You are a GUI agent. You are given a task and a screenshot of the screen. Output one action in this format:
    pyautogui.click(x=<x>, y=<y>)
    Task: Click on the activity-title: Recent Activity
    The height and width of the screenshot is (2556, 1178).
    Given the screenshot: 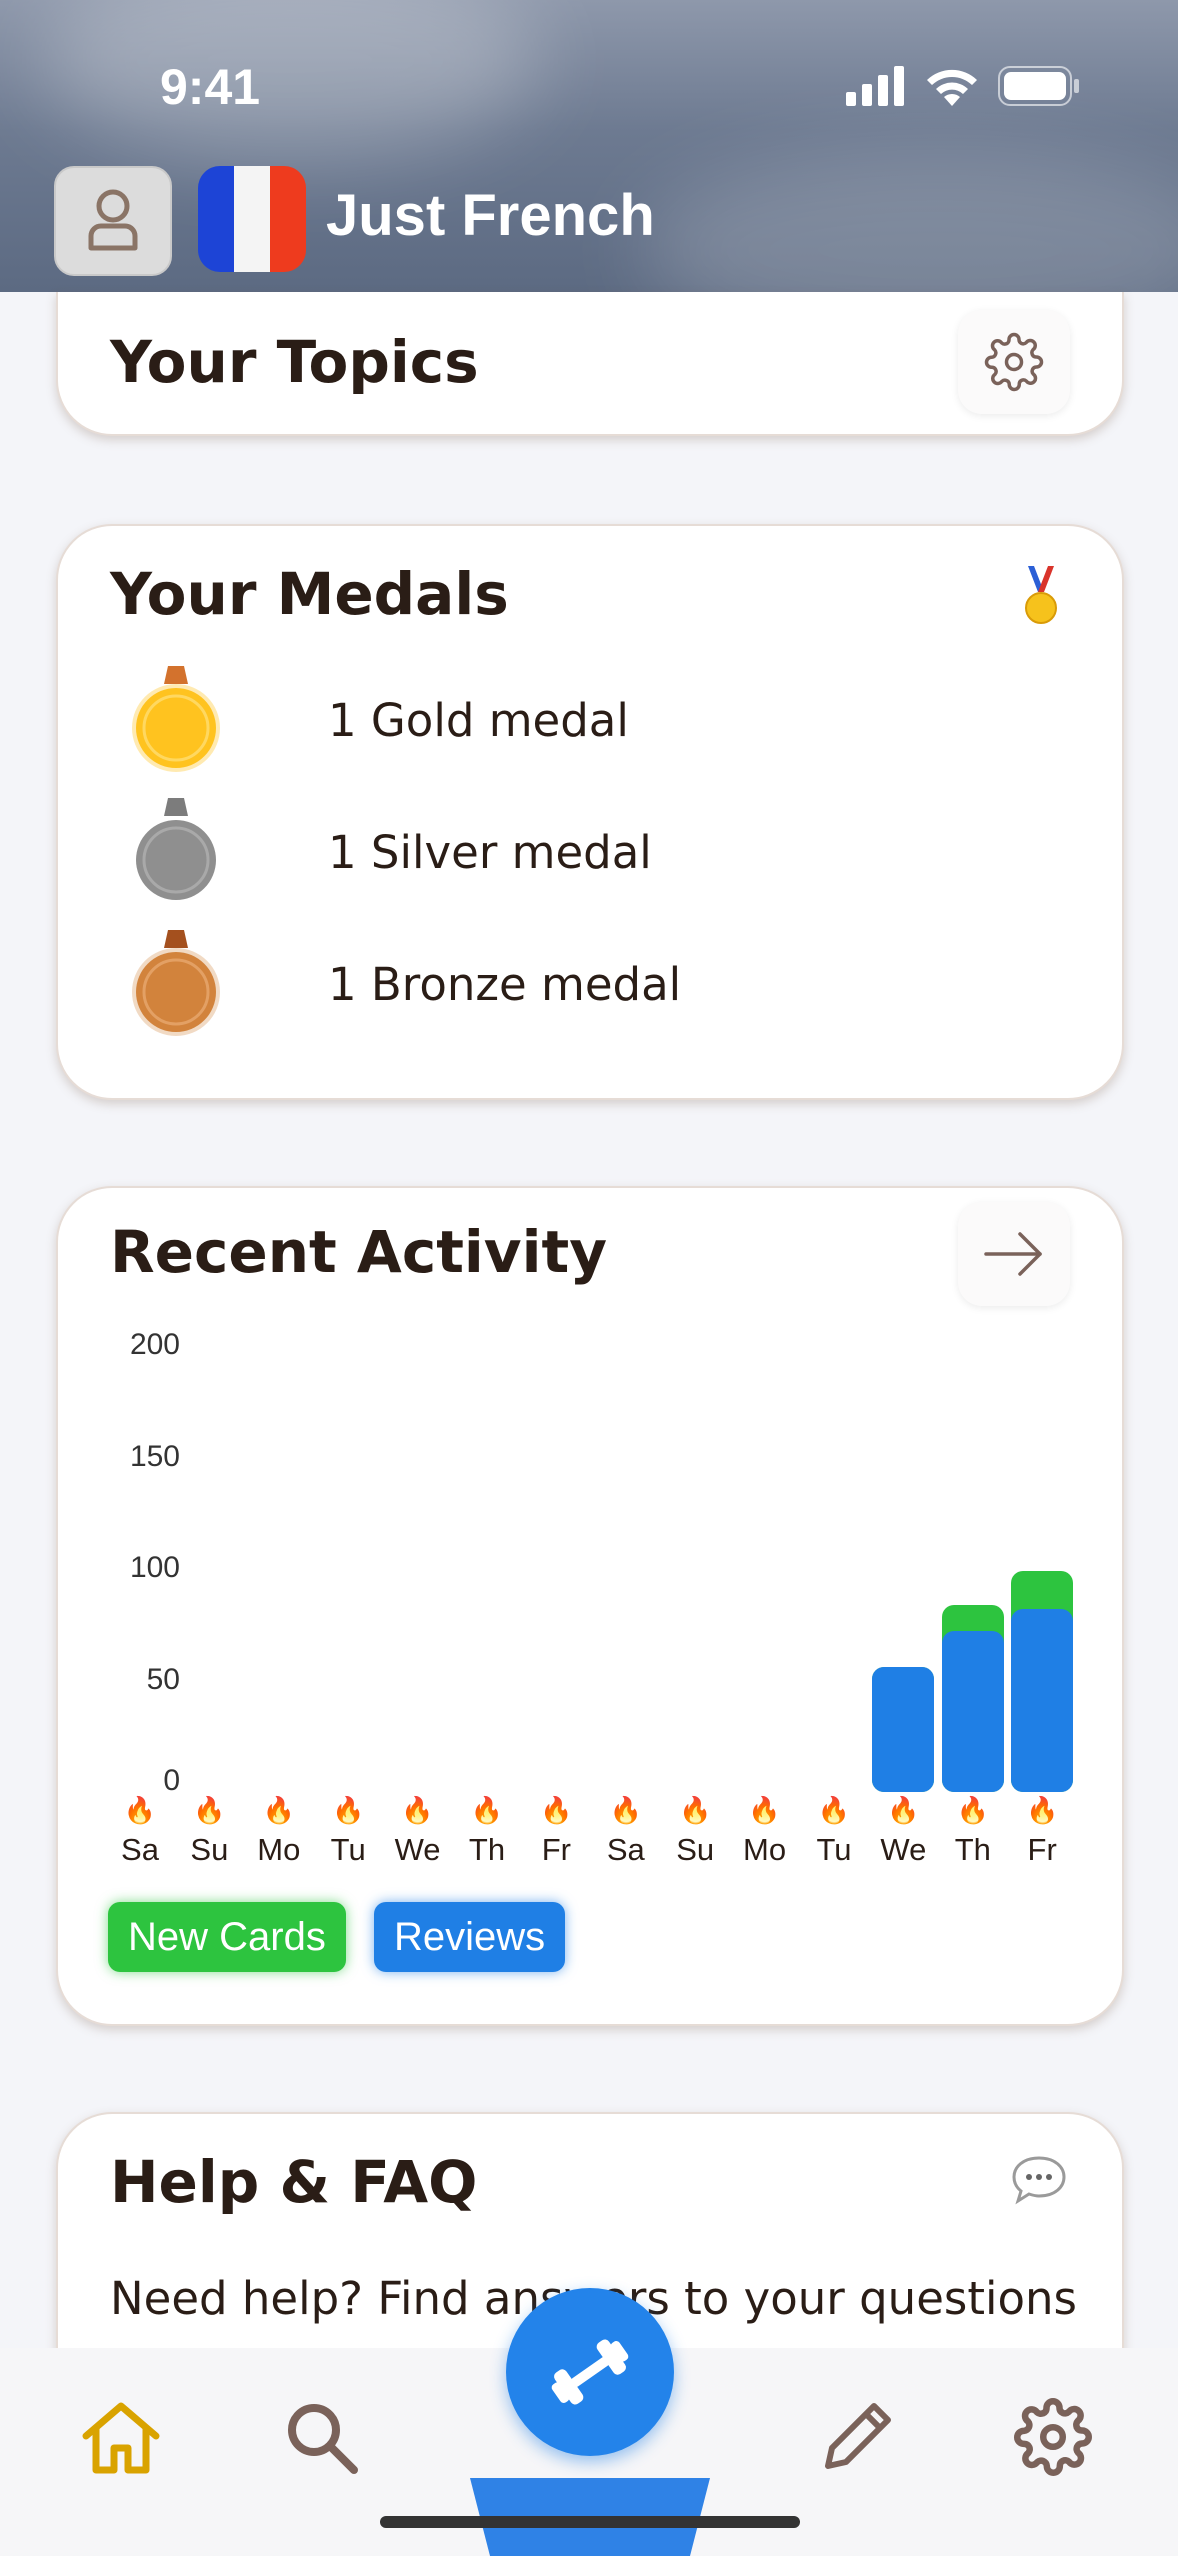 What is the action you would take?
    pyautogui.click(x=359, y=1252)
    